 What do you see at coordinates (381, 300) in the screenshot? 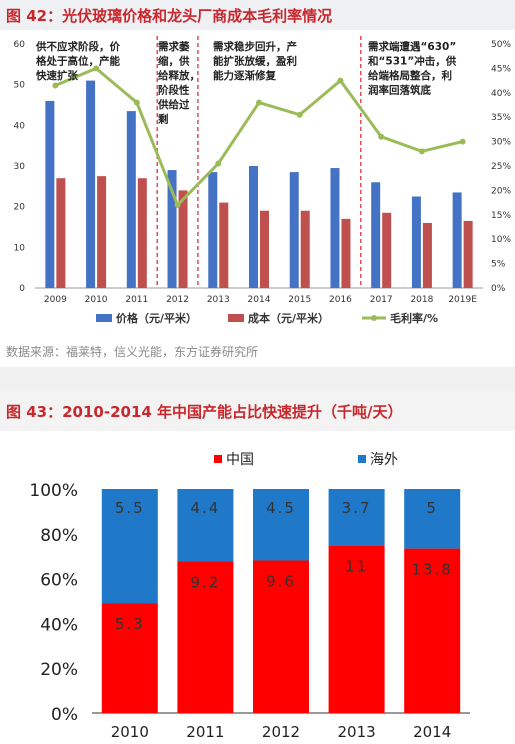
I see `x-tick-label: 2017` at bounding box center [381, 300].